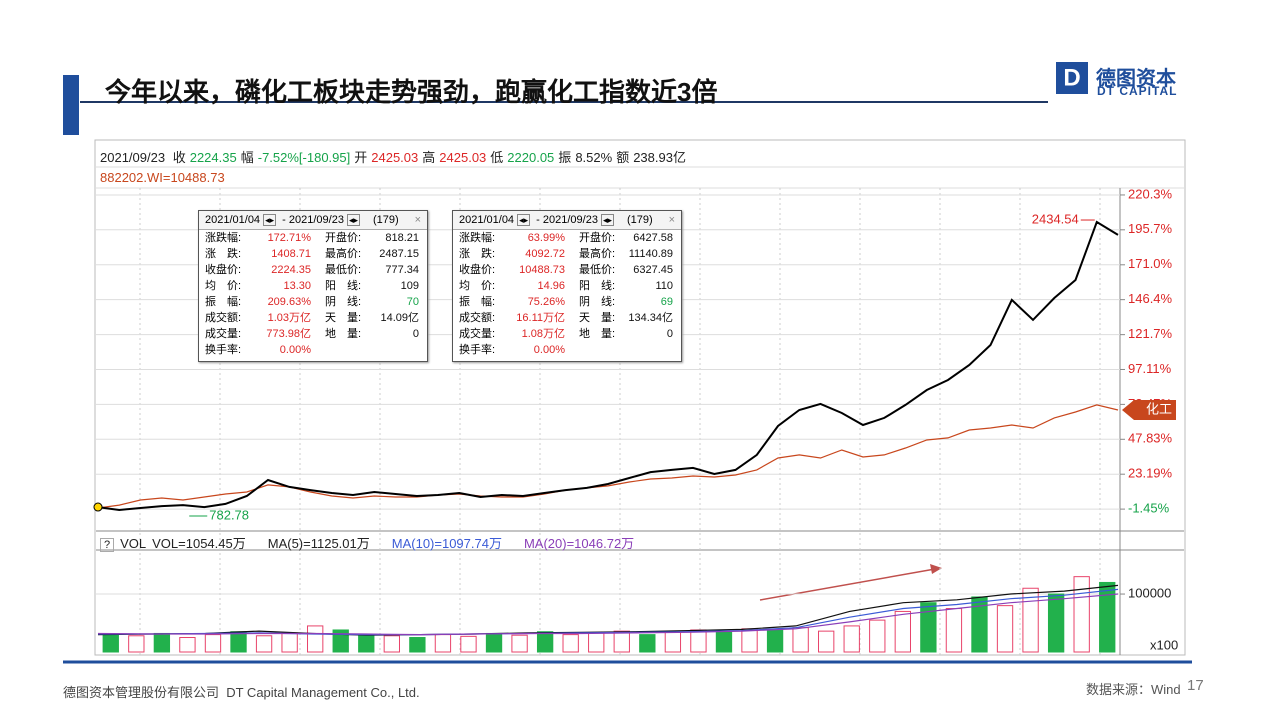  What do you see at coordinates (567, 238) in the screenshot?
I see `popup-row: 涨跌幅: 63.99% 开盘价: 6427.58` at bounding box center [567, 238].